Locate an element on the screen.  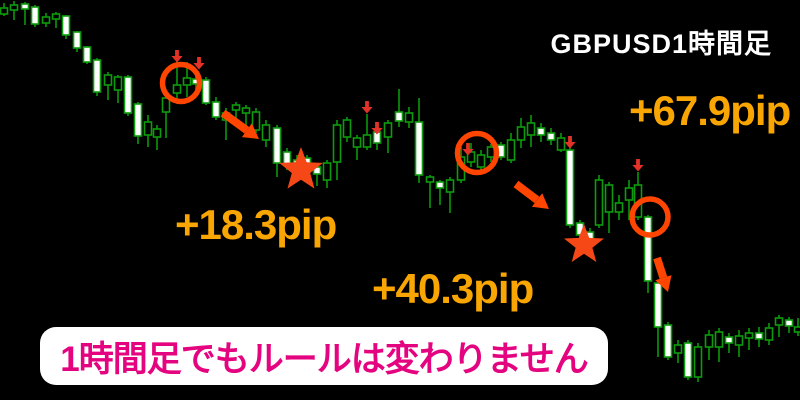
chart-title: GBPUSD1時間足 is located at coordinates (661, 44).